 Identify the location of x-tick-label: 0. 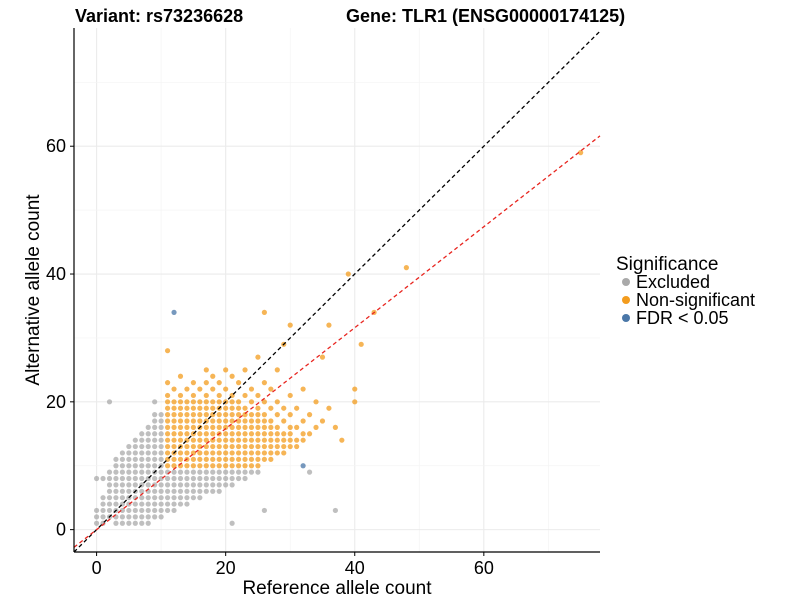
(97, 568).